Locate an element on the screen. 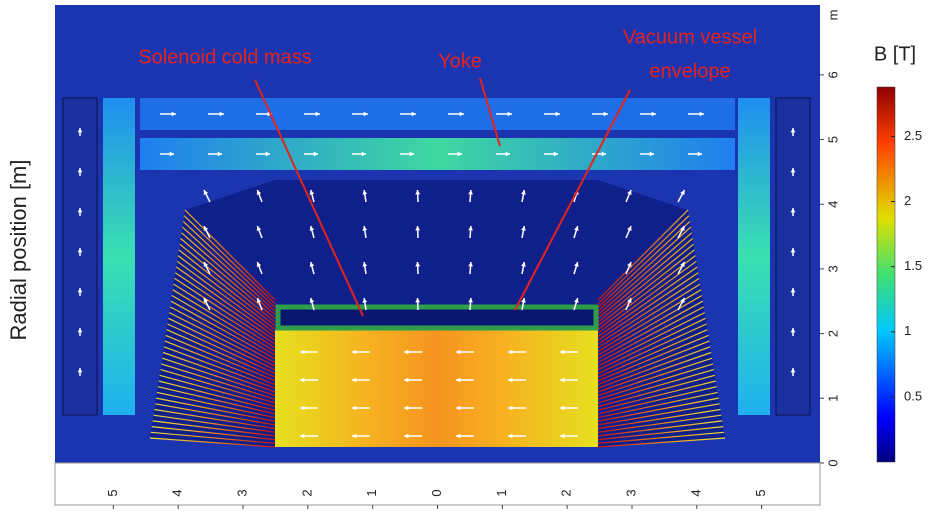 The height and width of the screenshot is (520, 928). y-tick-label: 6 is located at coordinates (832, 74).